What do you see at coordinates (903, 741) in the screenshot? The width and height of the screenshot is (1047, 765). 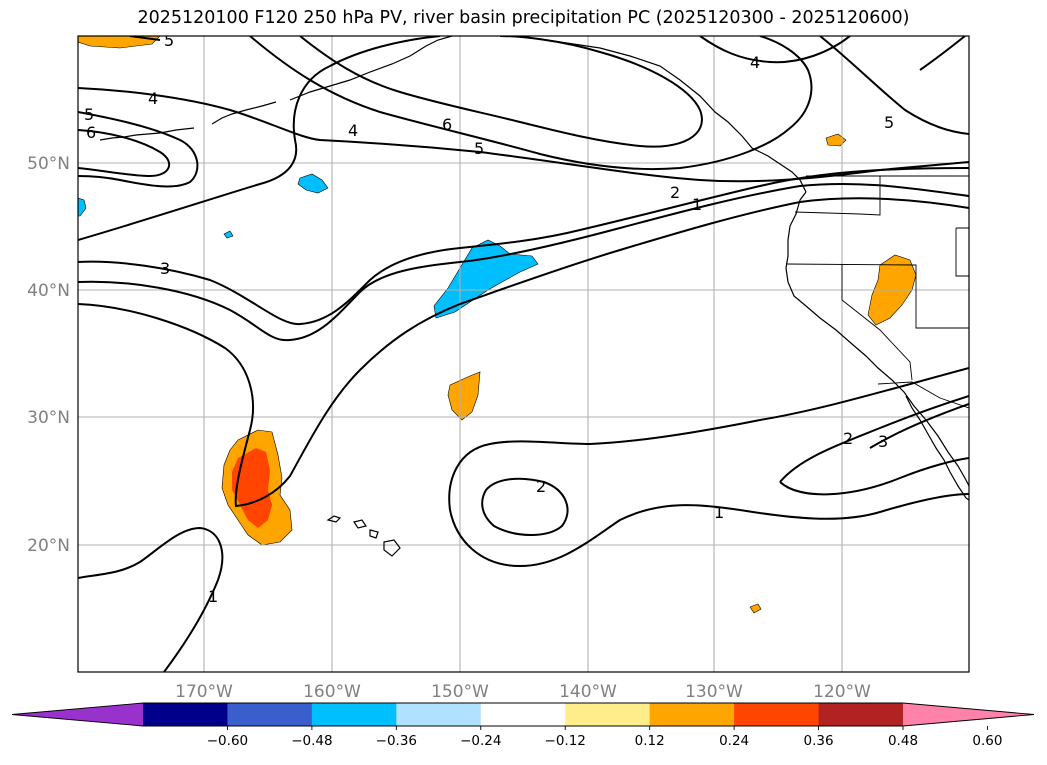 I see `colorbar-tick-label: 0.48` at bounding box center [903, 741].